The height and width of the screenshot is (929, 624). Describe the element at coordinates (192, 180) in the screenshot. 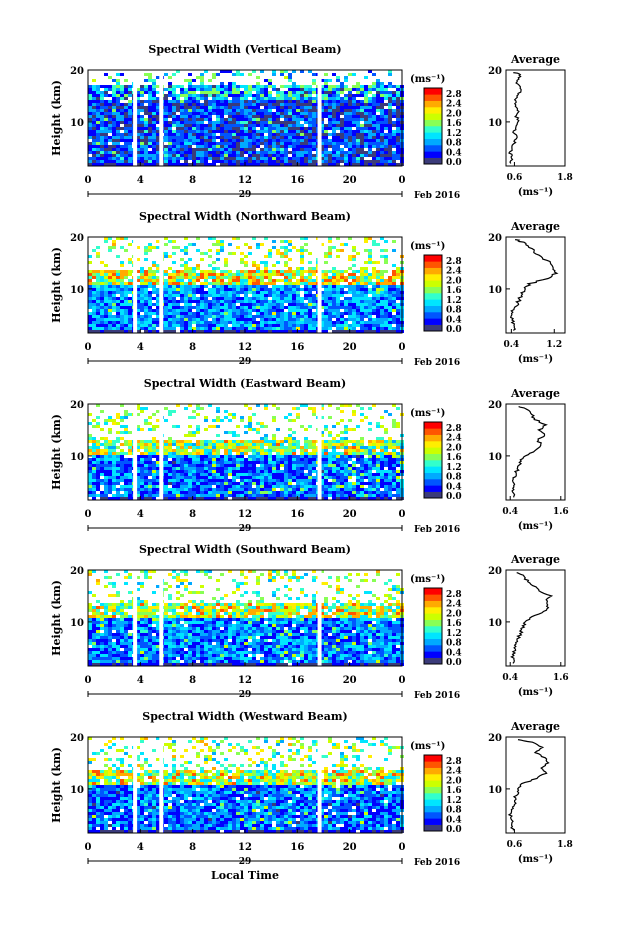

I see `x-tick-label: 8` at that location.